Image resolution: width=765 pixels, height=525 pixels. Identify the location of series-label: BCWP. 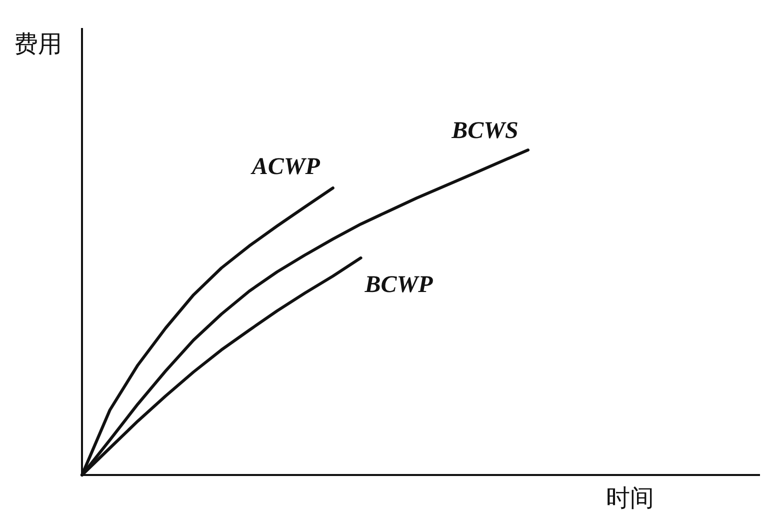
(399, 285).